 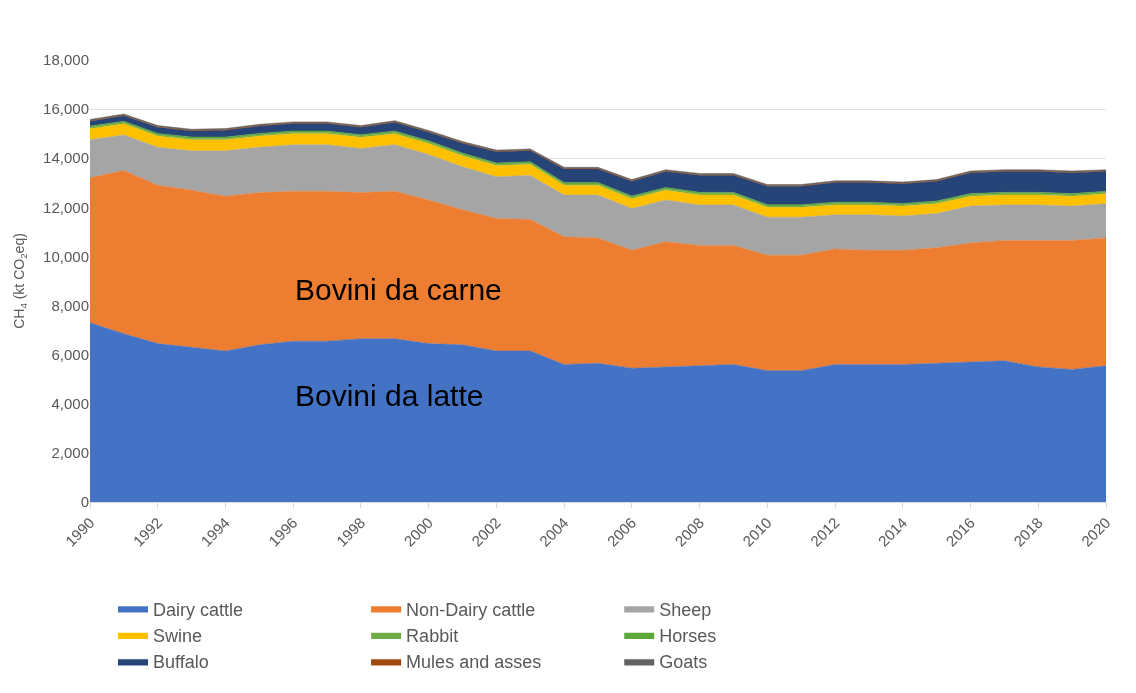 What do you see at coordinates (84, 502) in the screenshot?
I see `y-tick-label: 0` at bounding box center [84, 502].